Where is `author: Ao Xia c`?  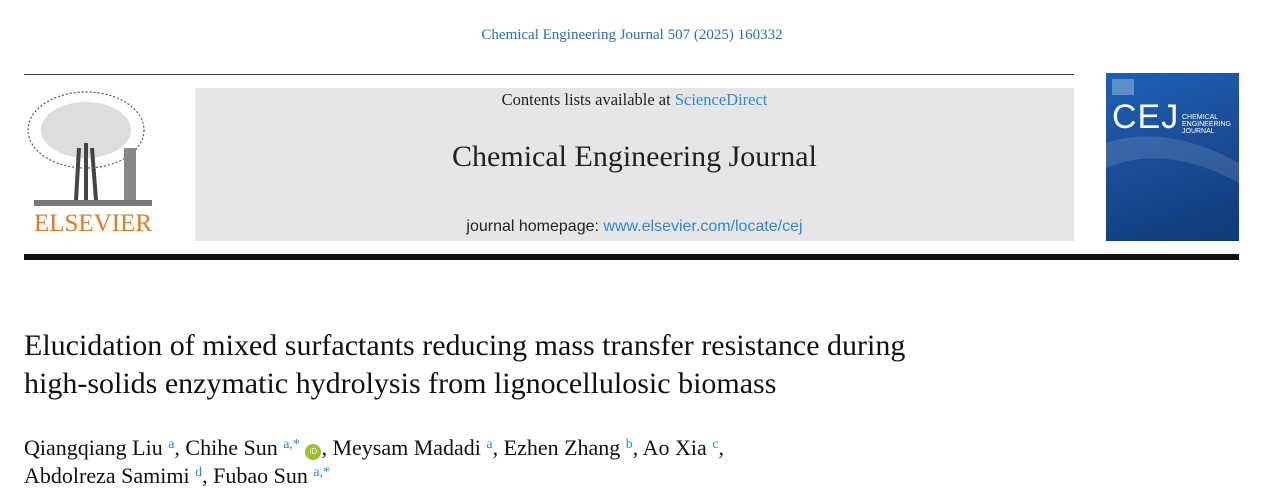
author: Ao Xia c is located at coordinates (680, 447).